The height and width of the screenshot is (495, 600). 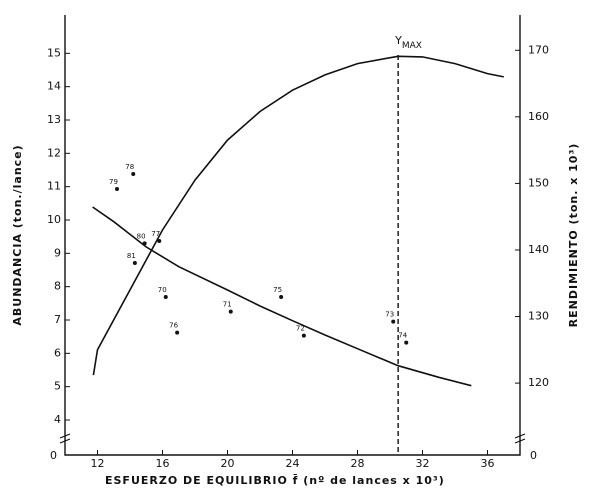 What do you see at coordinates (54, 152) in the screenshot?
I see `y-tick-label: 12` at bounding box center [54, 152].